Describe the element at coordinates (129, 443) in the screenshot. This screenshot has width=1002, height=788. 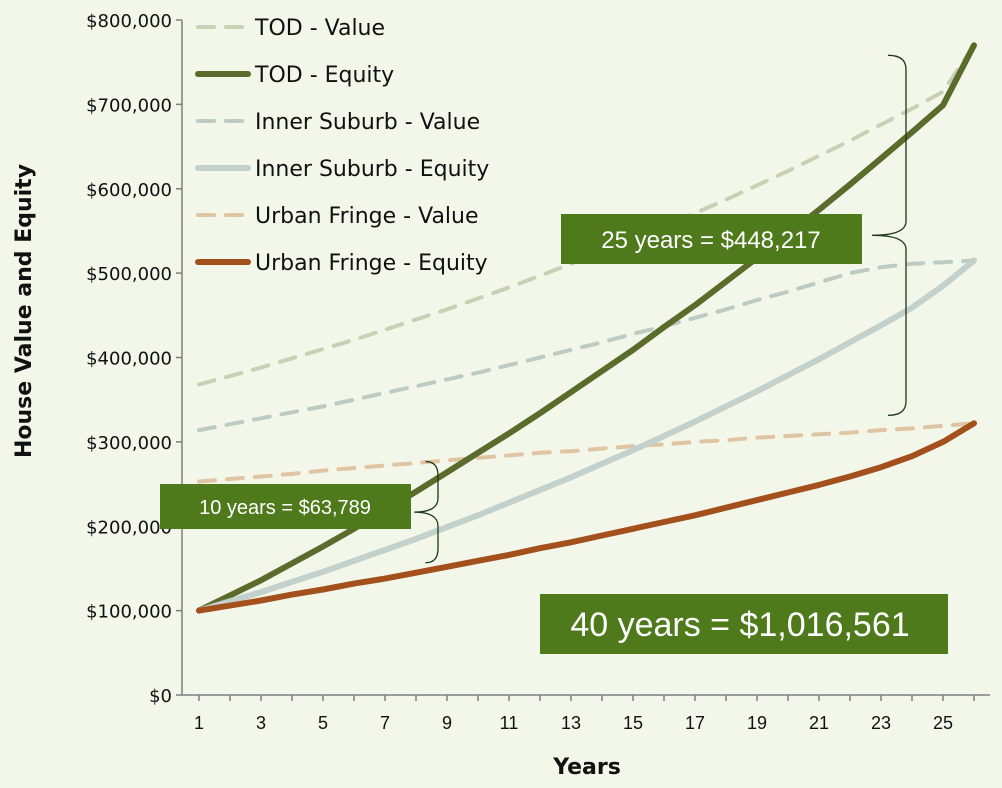
I see `y-tick-label: $300,000` at that location.